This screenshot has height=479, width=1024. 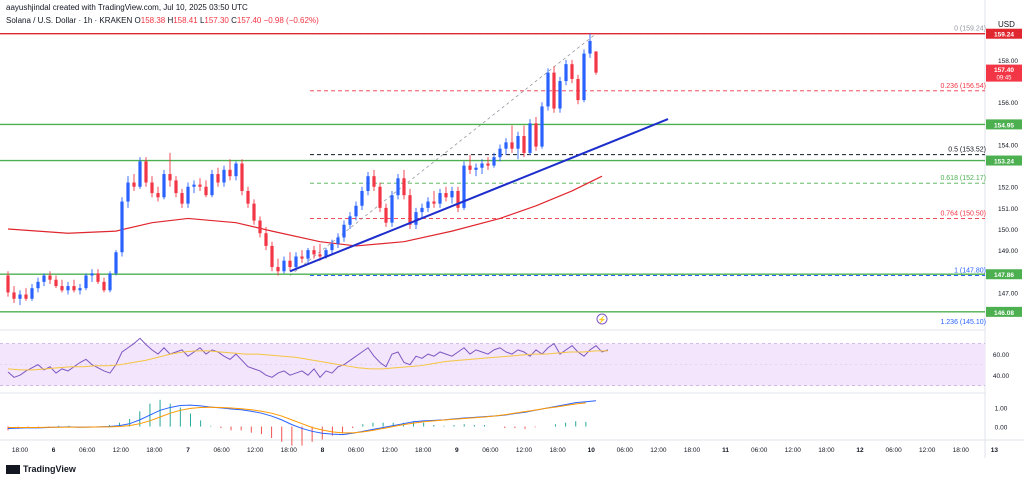 What do you see at coordinates (188, 450) in the screenshot?
I see `time-tick-label: 7` at bounding box center [188, 450].